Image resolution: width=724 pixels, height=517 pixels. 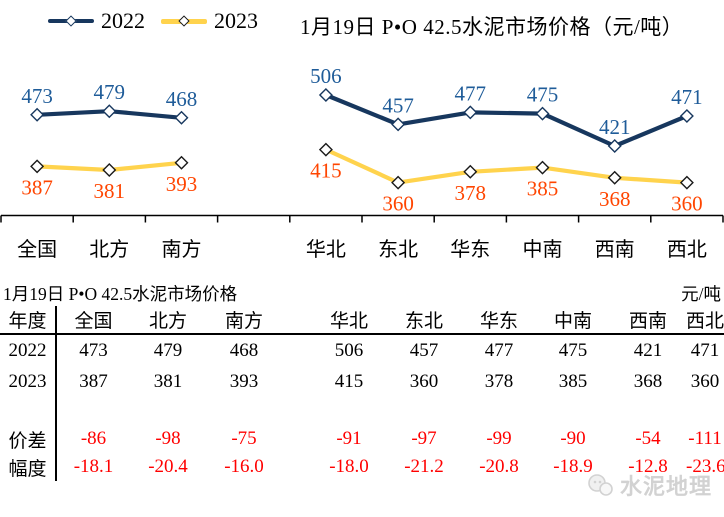 What do you see at coordinates (471, 93) in the screenshot?
I see `data-point-label: 477` at bounding box center [471, 93].